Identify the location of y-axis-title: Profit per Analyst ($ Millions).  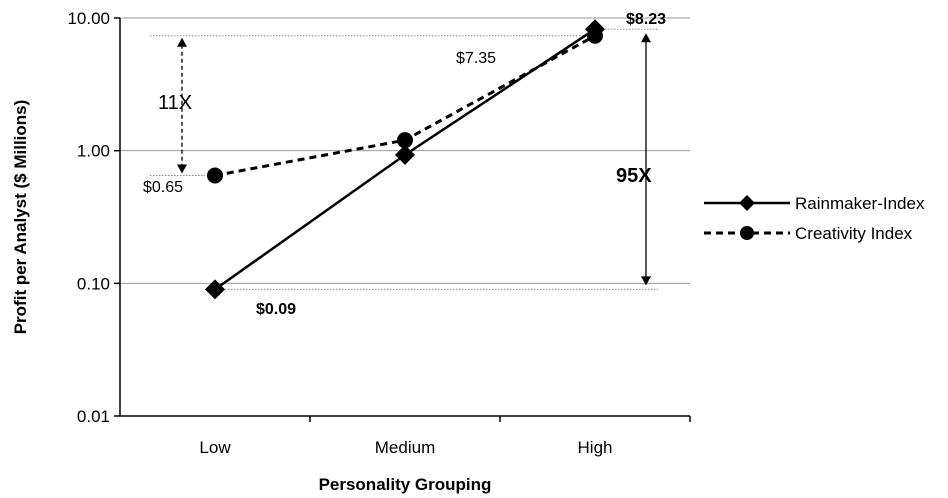
(20, 217).